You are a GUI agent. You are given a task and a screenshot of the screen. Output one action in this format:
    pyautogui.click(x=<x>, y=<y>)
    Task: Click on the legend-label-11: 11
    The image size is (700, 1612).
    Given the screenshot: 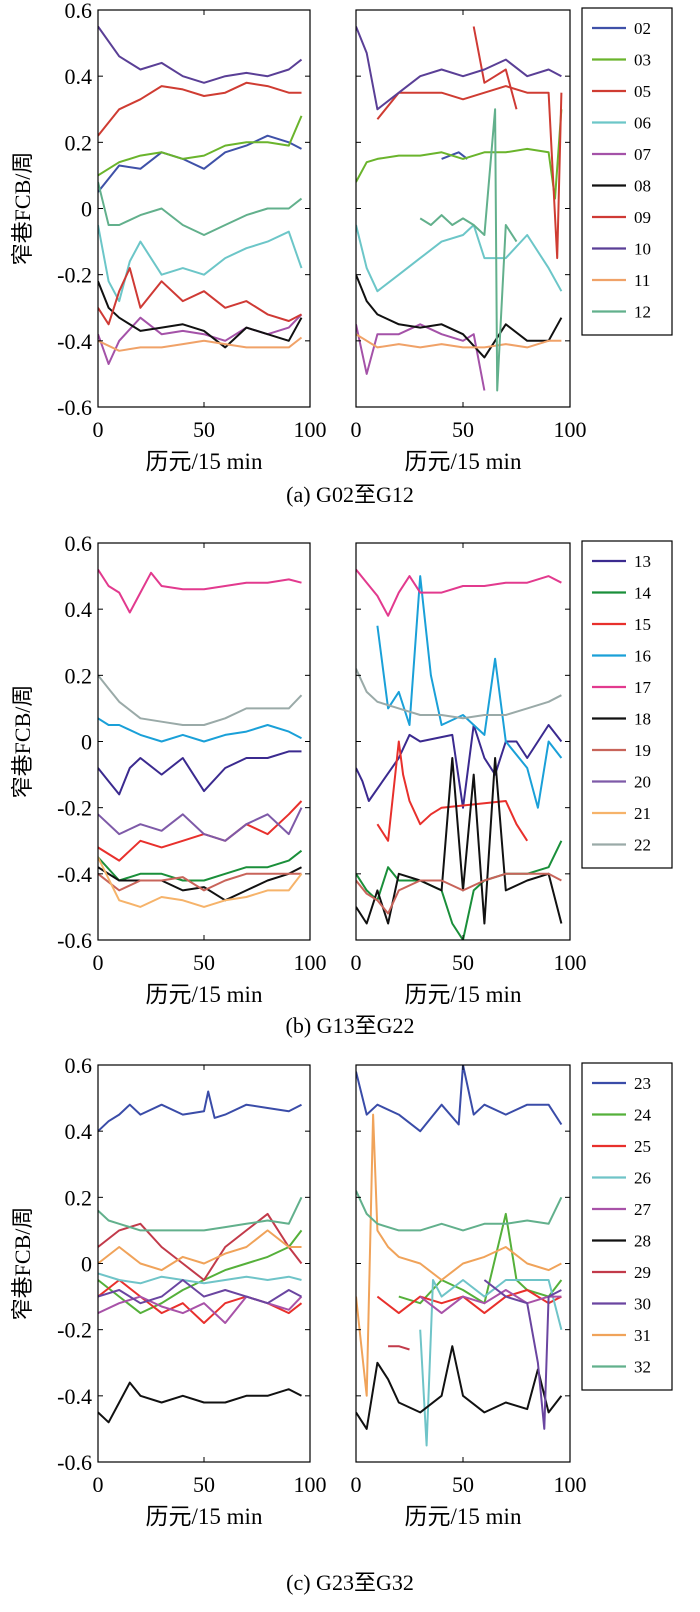 What is the action you would take?
    pyautogui.click(x=642, y=280)
    